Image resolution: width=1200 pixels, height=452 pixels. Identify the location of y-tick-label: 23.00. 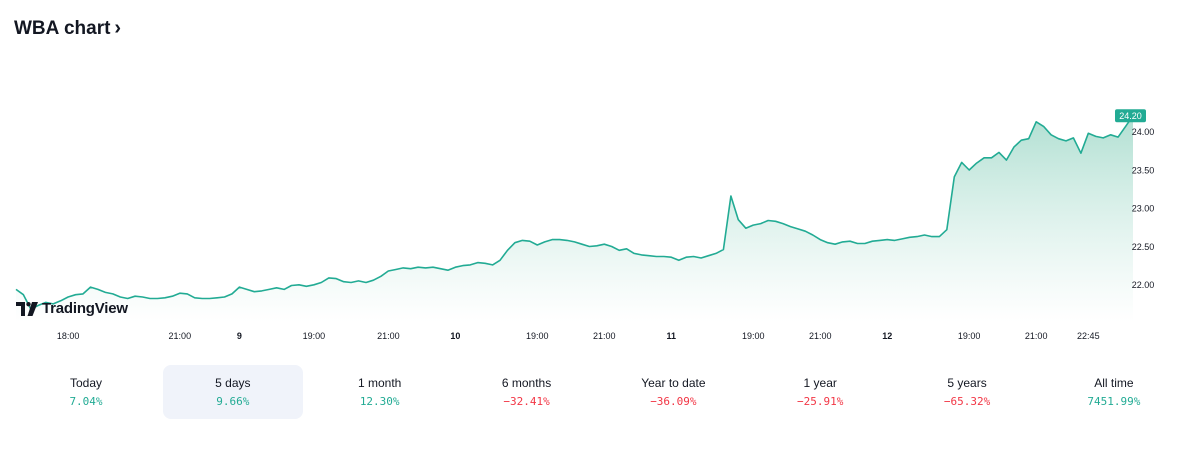
(1143, 209).